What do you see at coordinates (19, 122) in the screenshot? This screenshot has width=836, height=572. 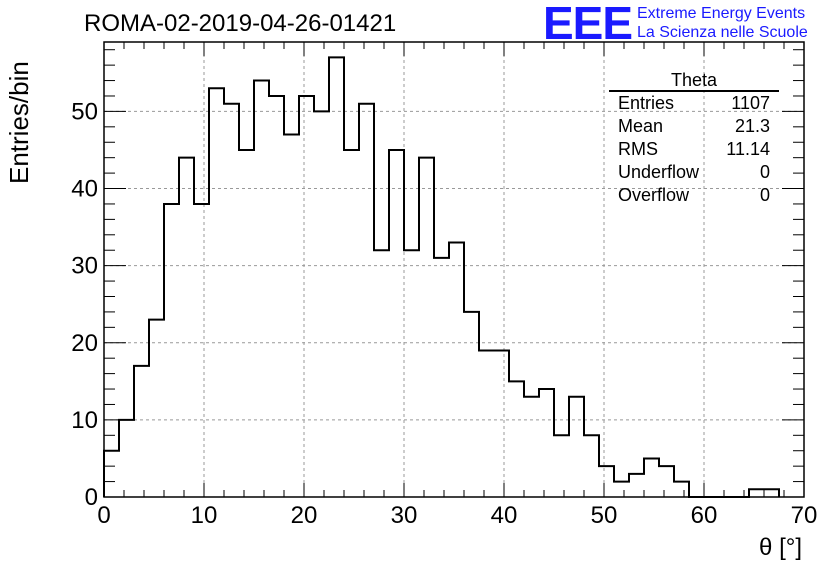 I see `y-axis-label: Entries/bin` at bounding box center [19, 122].